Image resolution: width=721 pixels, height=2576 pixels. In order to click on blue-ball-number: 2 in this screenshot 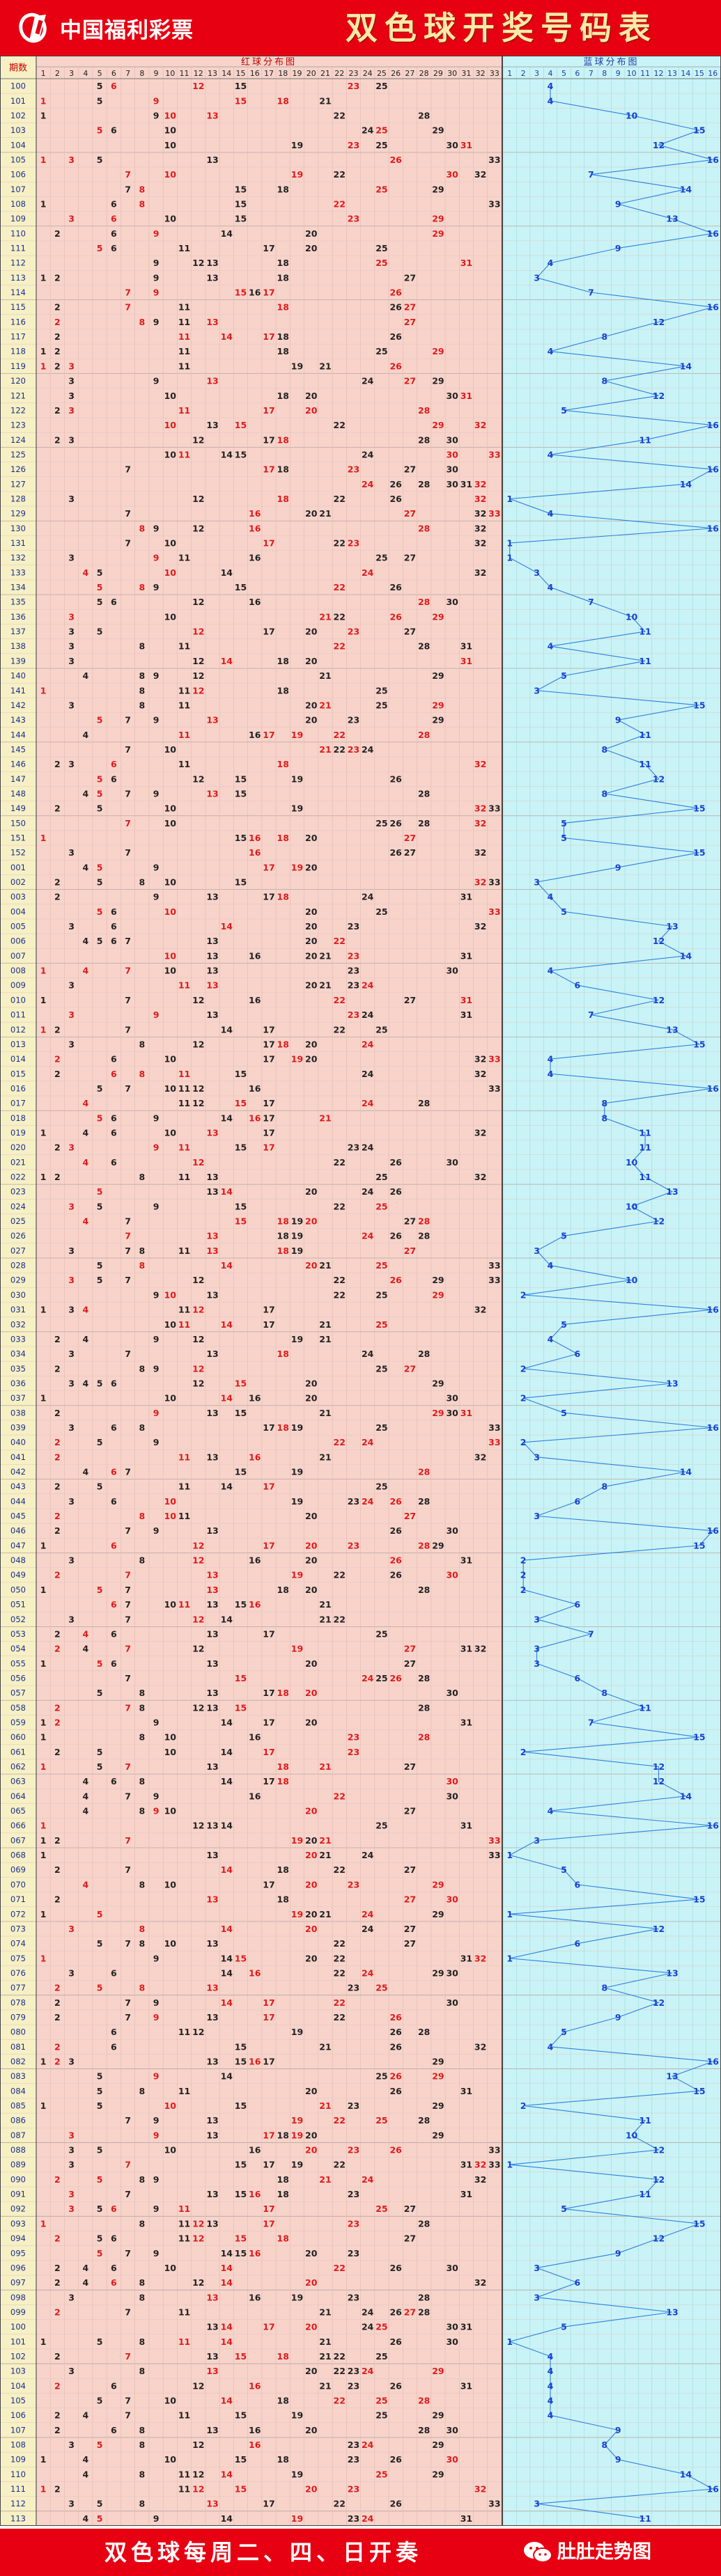, I will do `click(523, 1590)`.